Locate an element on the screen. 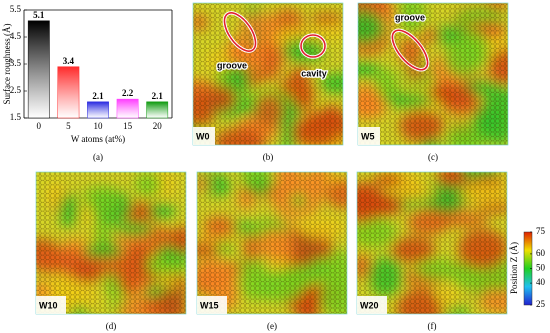 The width and height of the screenshot is (550, 333). x-tick-label: 20 is located at coordinates (158, 126).